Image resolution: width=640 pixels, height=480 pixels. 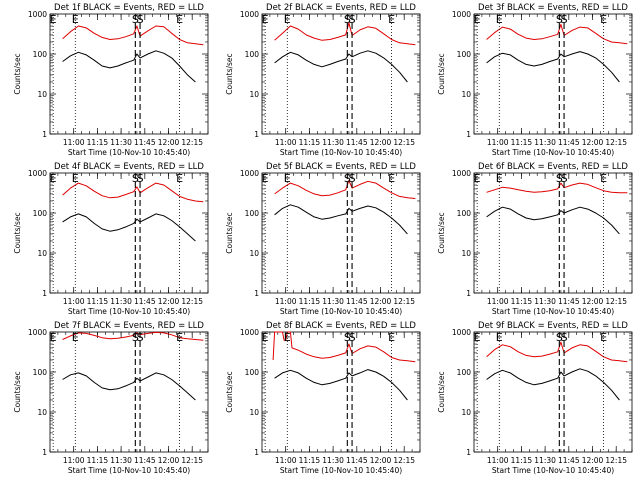 I want to click on panel-title: Det 4f BLACK = Events, RED = LLD, so click(x=129, y=167).